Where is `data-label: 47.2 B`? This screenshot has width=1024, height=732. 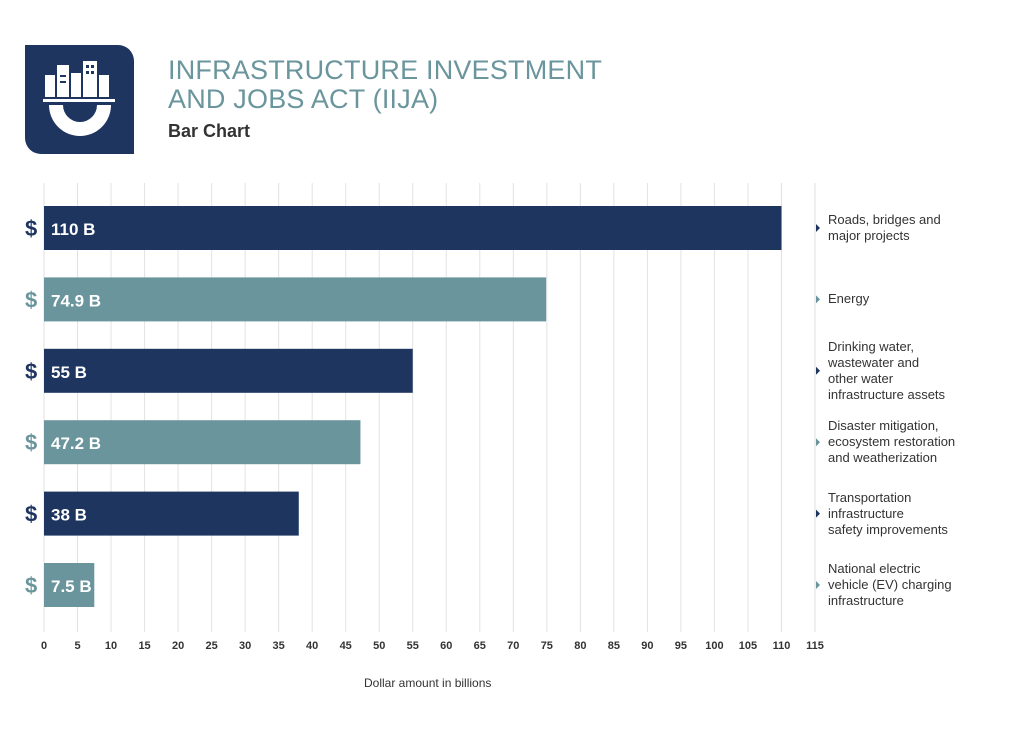 data-label: 47.2 B is located at coordinates (76, 443).